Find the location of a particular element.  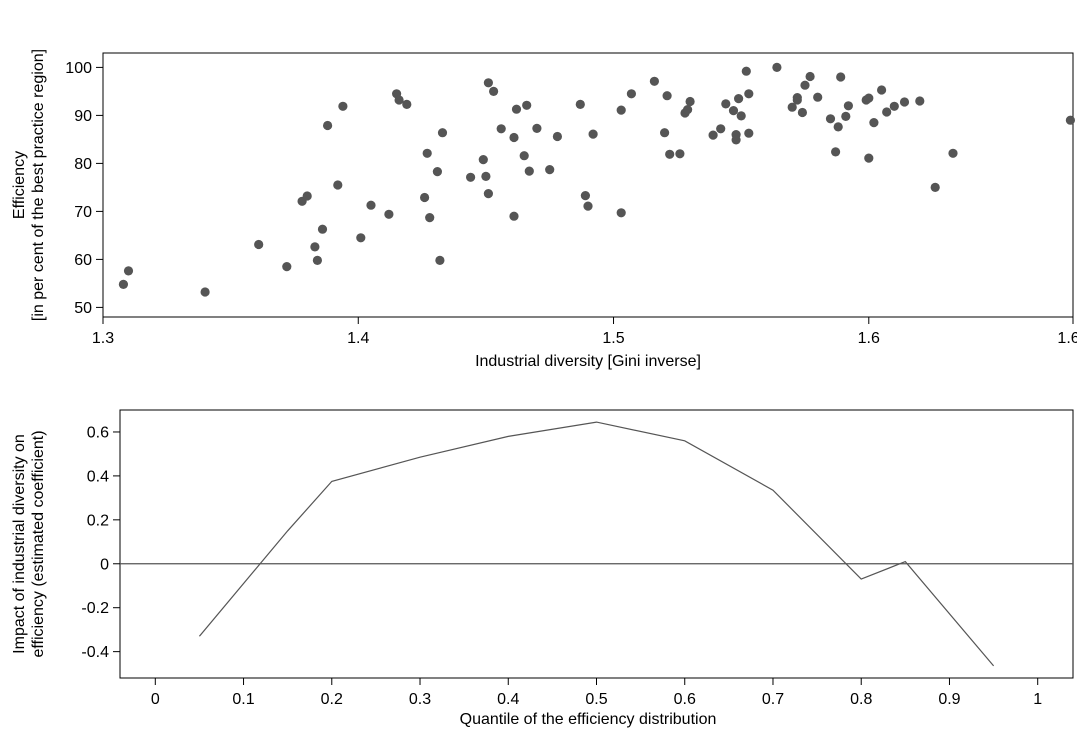

line-x-tick-label: 0.8 is located at coordinates (861, 699).